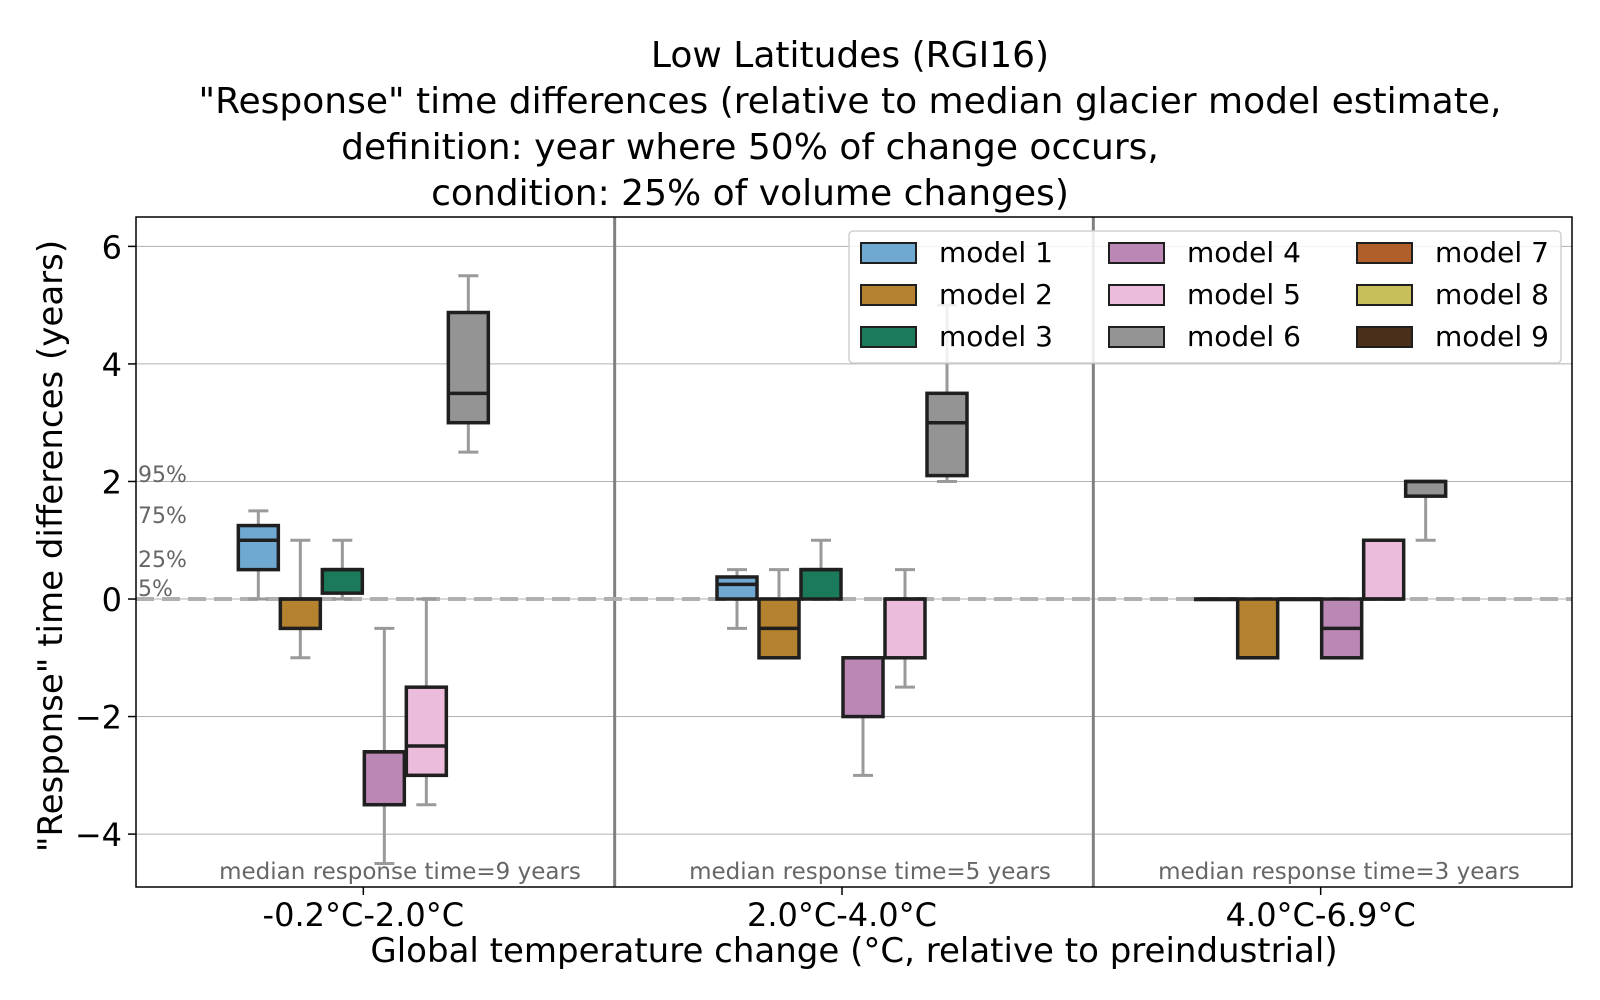  Describe the element at coordinates (1244, 294) in the screenshot. I see `legend-label: model 5` at that location.